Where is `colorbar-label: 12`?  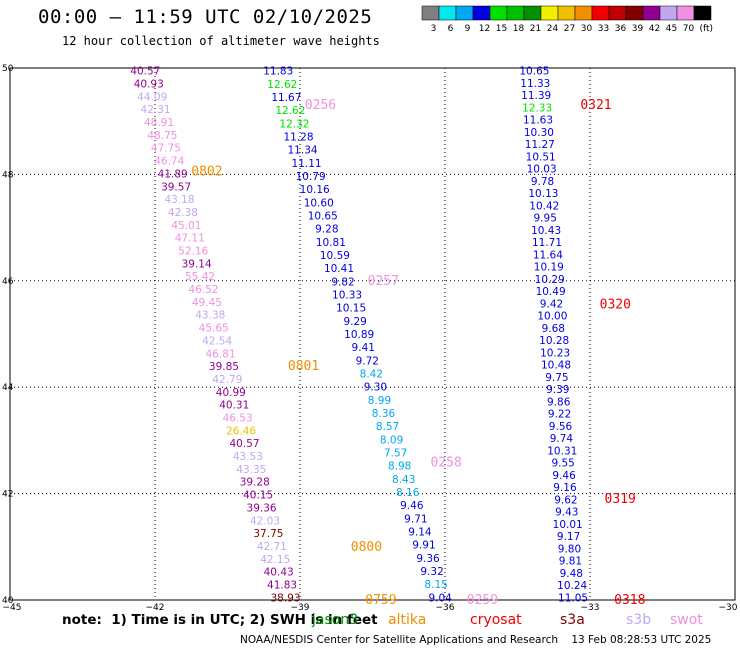 colorbar-label: 12 is located at coordinates (484, 29).